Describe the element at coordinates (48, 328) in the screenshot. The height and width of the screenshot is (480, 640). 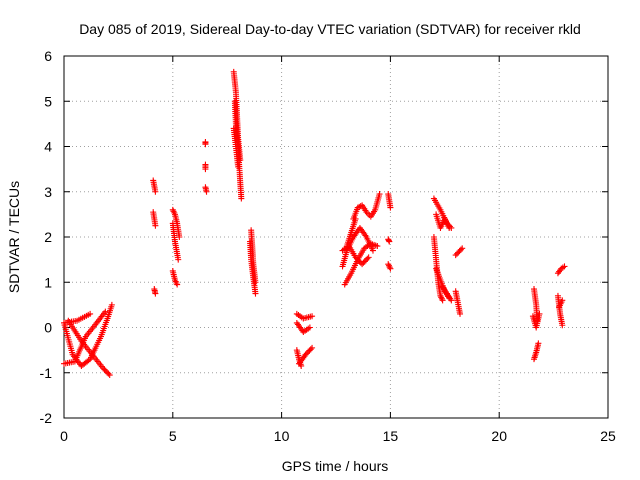
I see `y-tick-label: 0` at that location.